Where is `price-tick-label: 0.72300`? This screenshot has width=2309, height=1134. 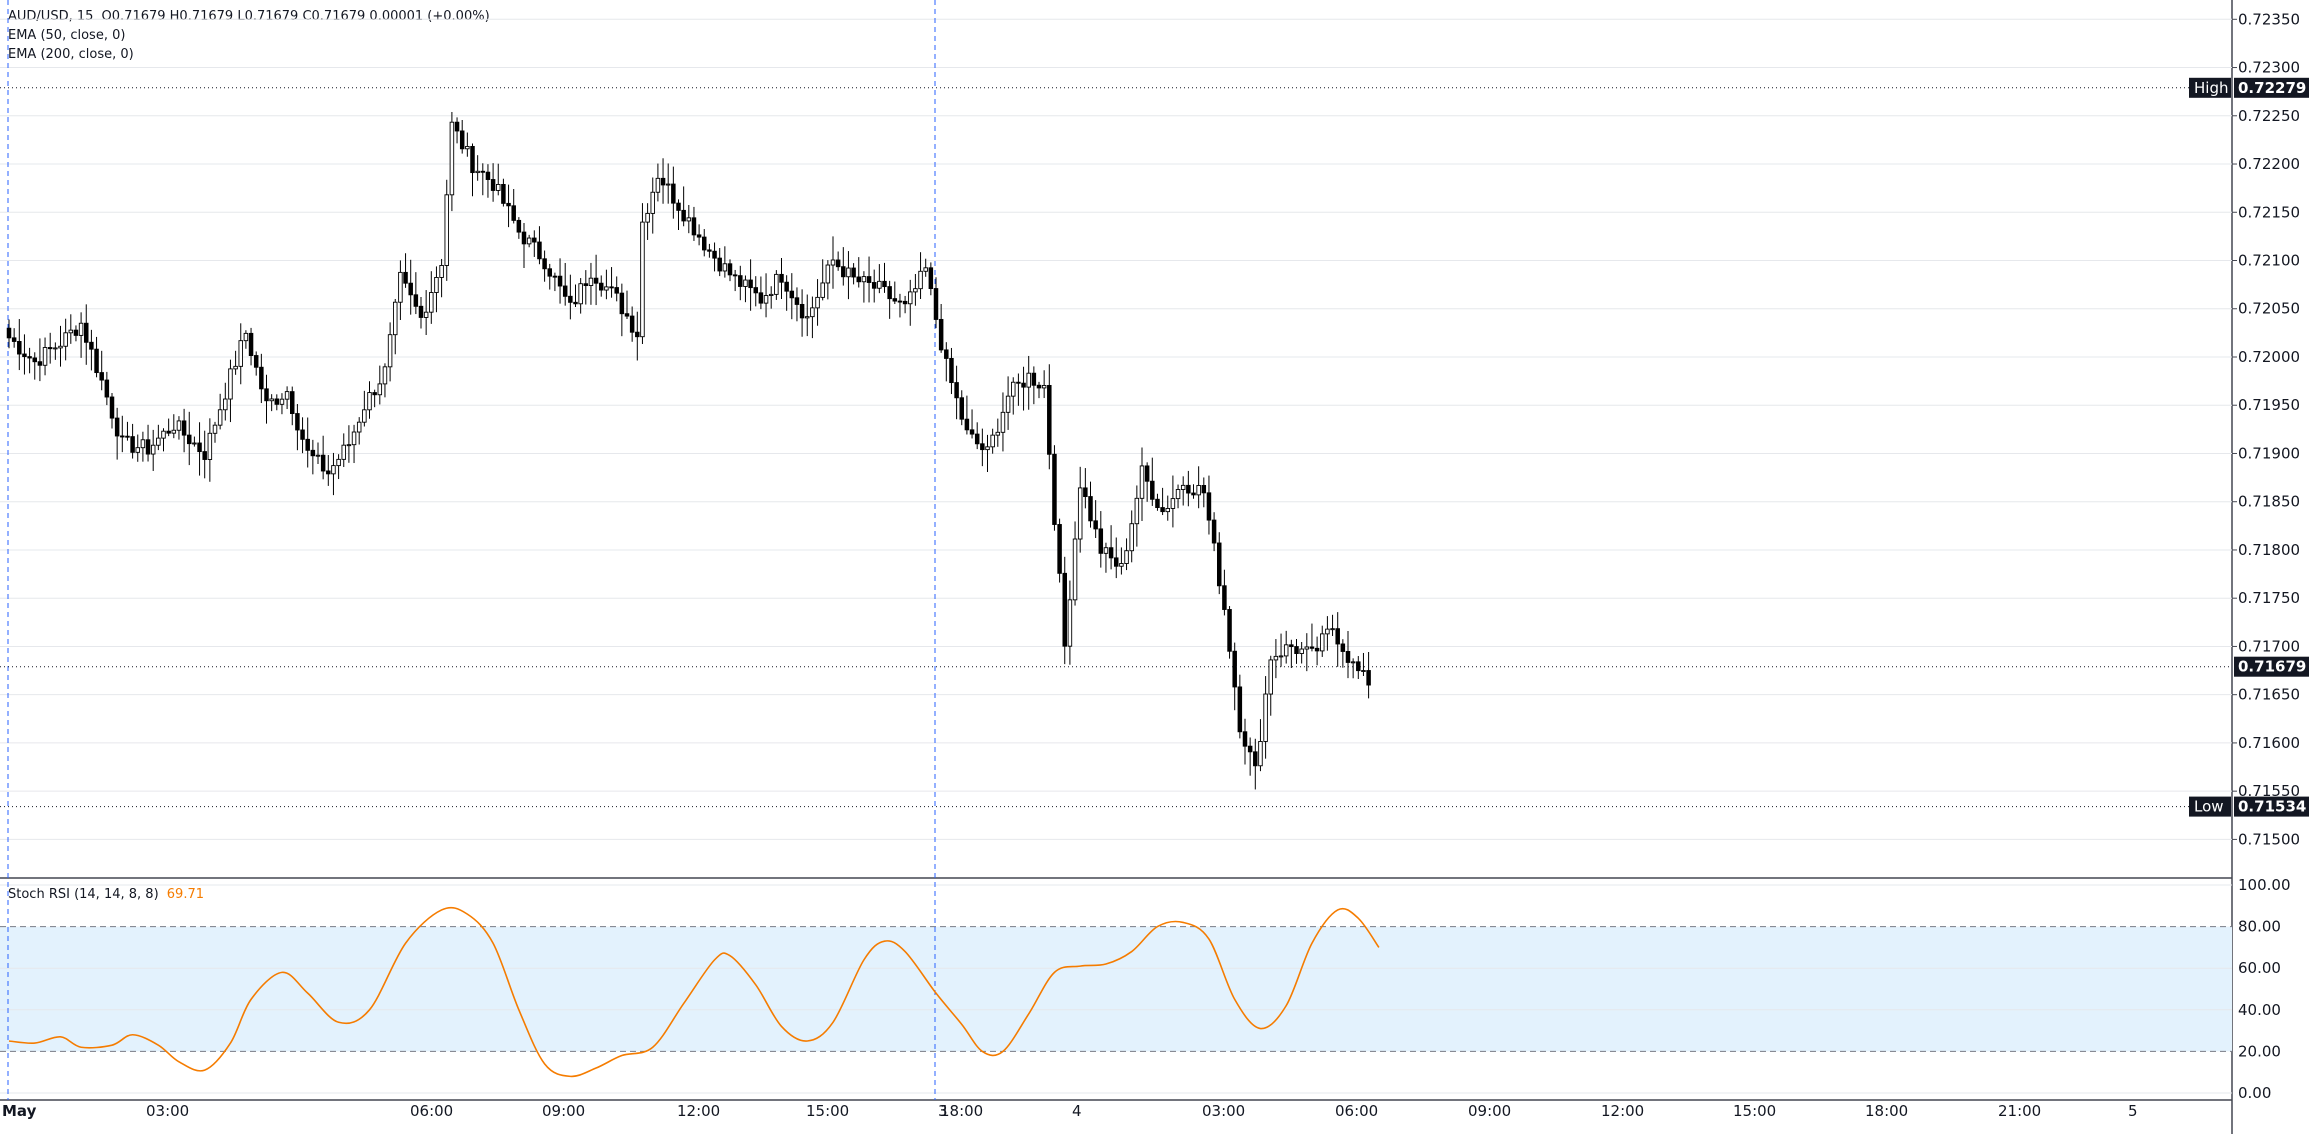 price-tick-label: 0.72300 is located at coordinates (2269, 68).